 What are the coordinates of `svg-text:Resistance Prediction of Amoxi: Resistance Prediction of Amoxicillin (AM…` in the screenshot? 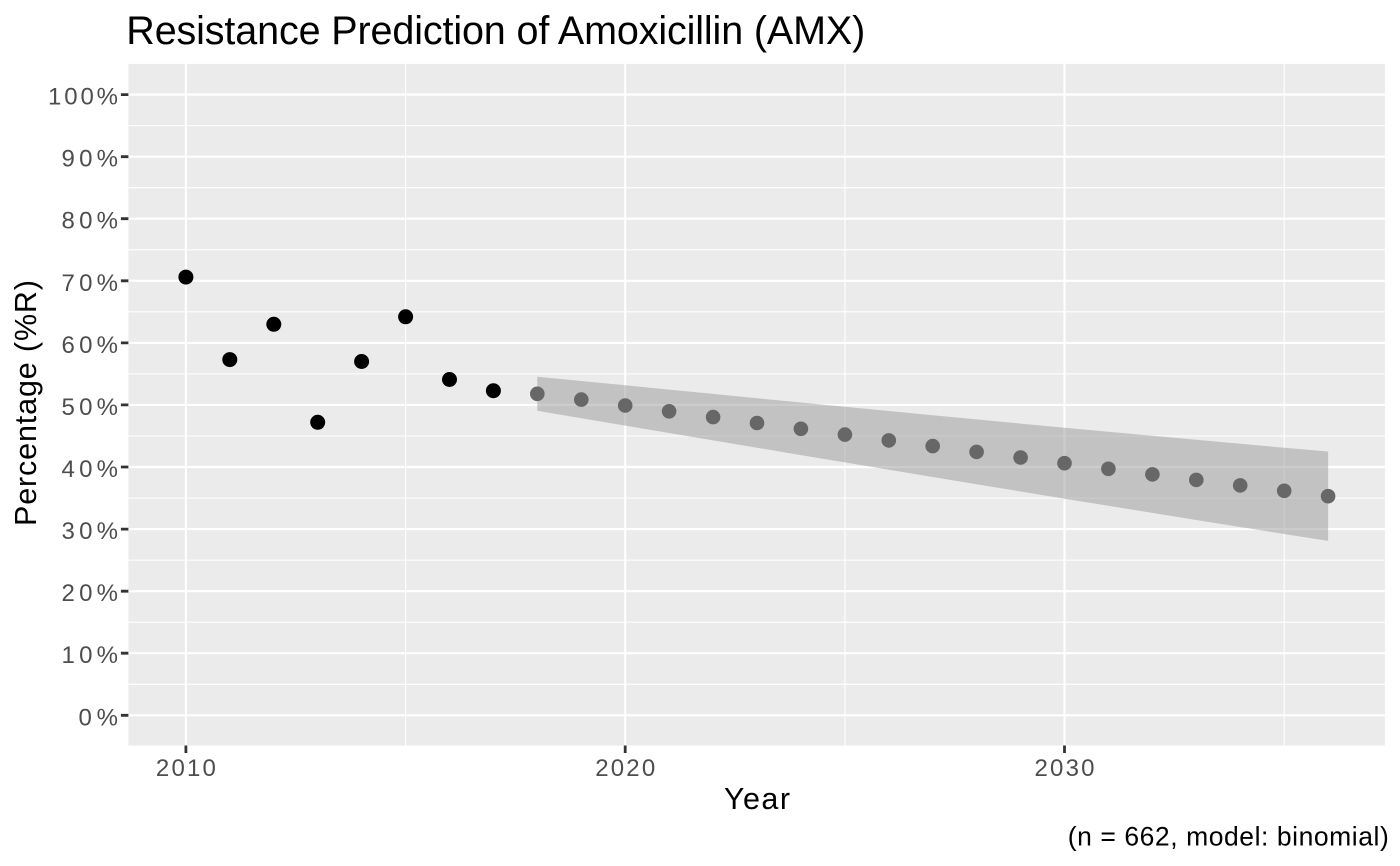 It's located at (495, 31).